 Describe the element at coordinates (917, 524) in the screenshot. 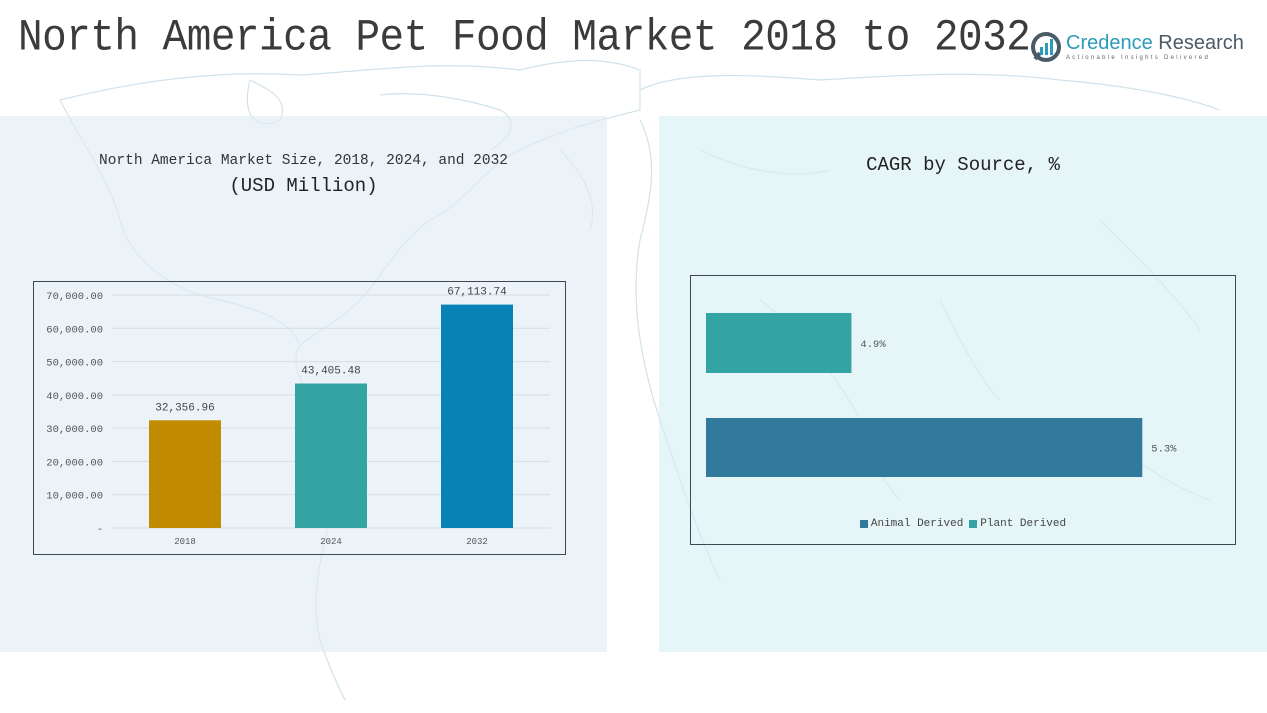

I see `legend-label-animal-derived: Animal Derived` at that location.